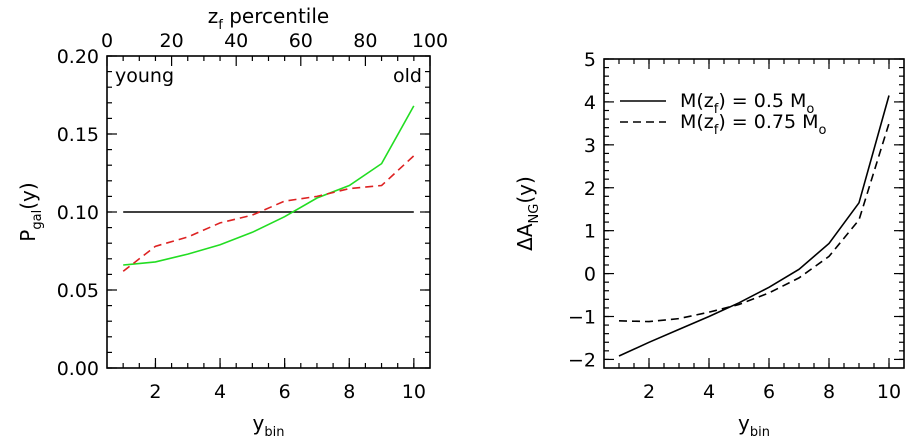 This screenshot has width=912, height=441. Describe the element at coordinates (172, 41) in the screenshot. I see `top-tick-label: 20` at that location.